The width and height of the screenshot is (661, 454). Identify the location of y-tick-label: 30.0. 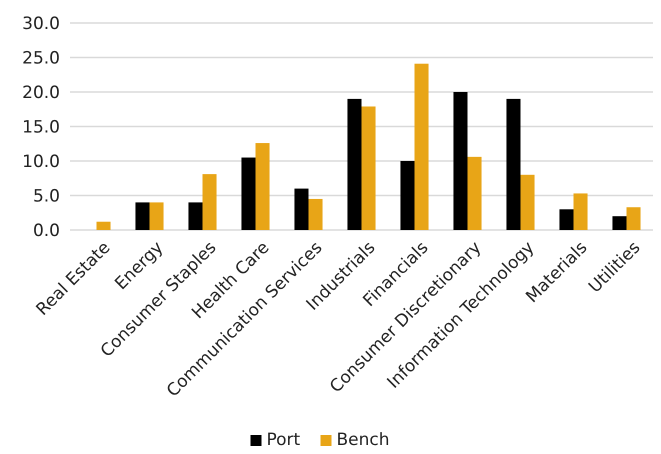
(41, 24).